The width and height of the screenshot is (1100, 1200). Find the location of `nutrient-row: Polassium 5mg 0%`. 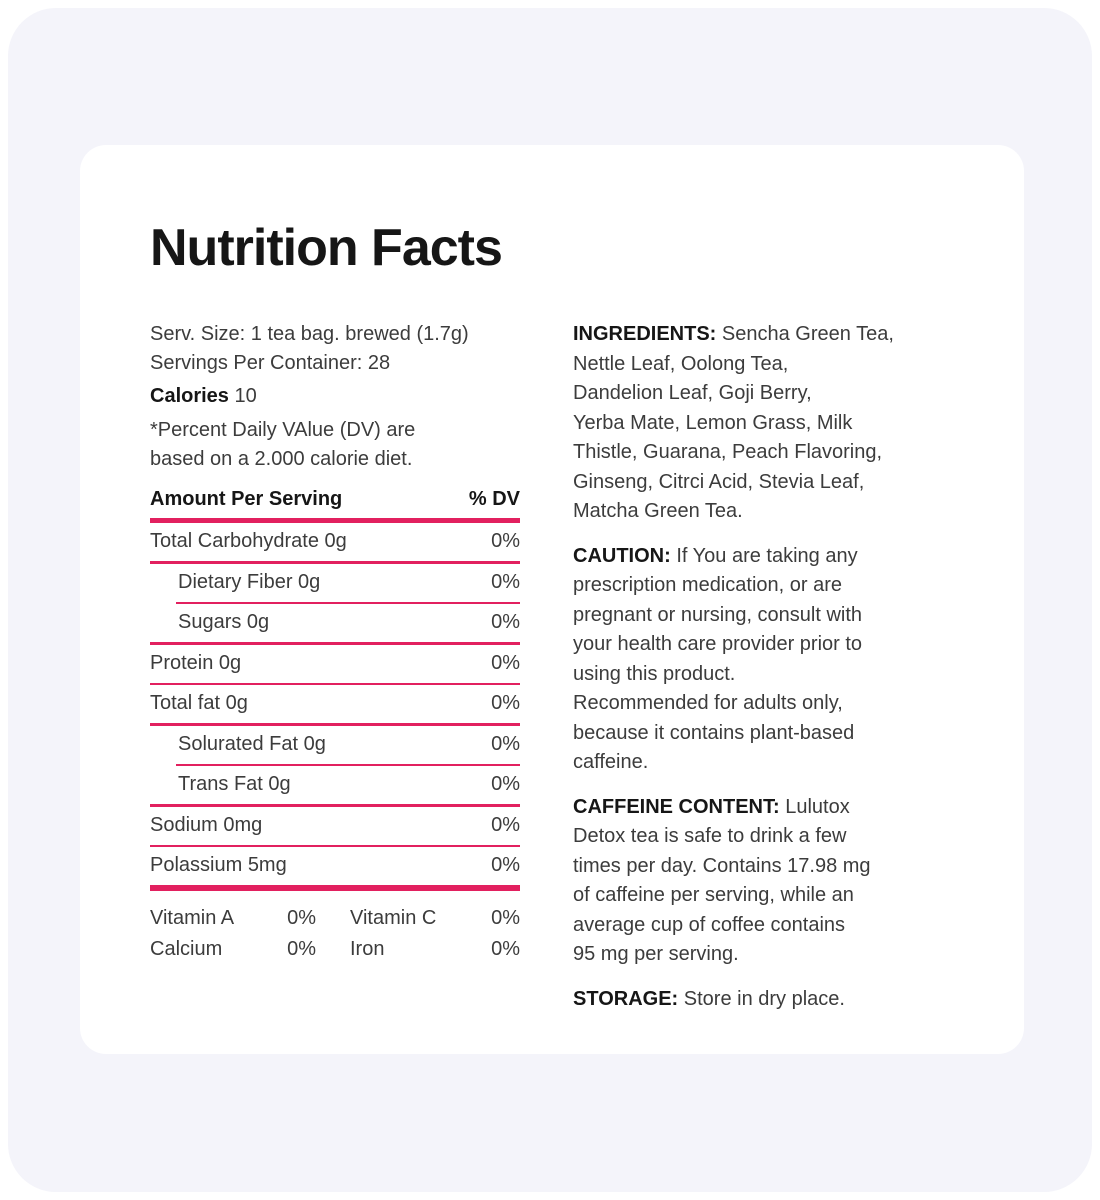

nutrient-row: Polassium 5mg 0% is located at coordinates (335, 866).